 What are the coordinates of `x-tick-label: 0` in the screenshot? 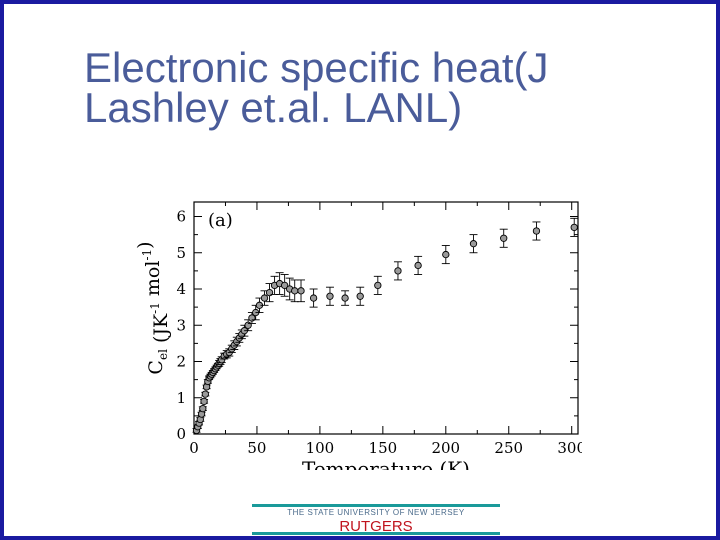 It's located at (194, 448).